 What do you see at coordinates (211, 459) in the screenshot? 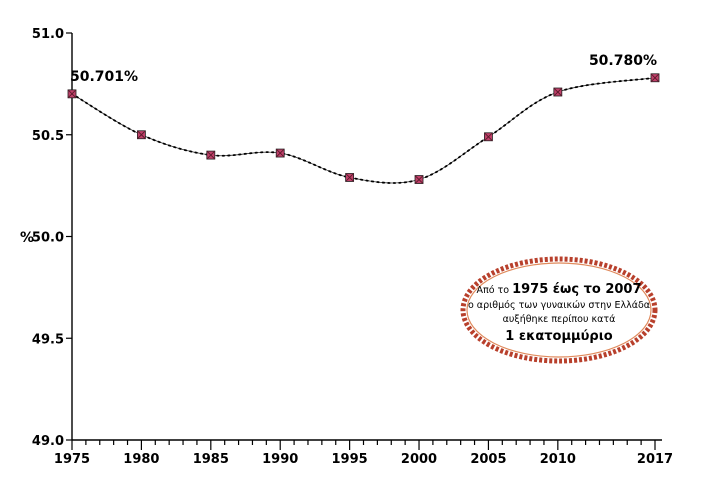
I see `x-tick-label: 1985` at bounding box center [211, 459].